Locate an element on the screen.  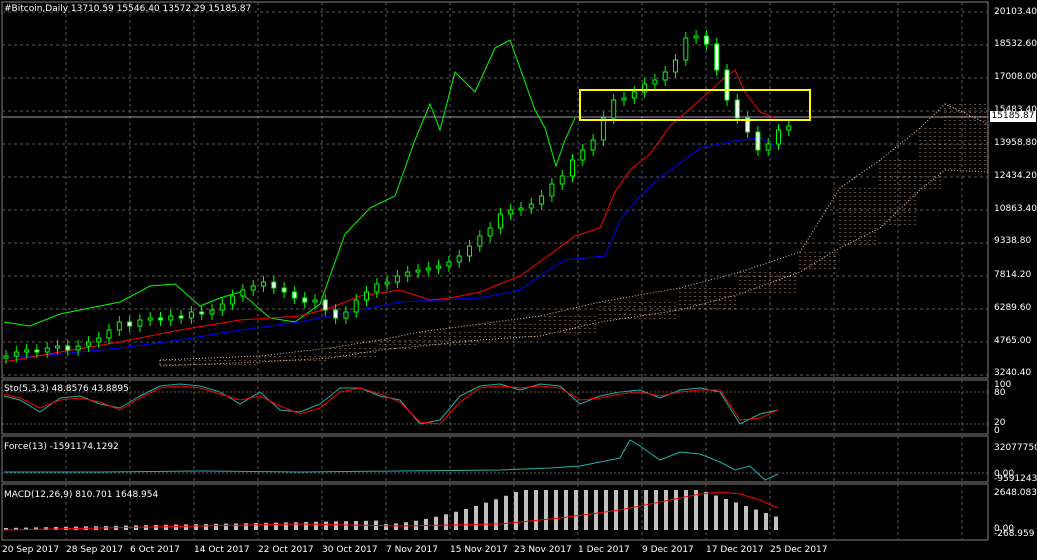
force-level: -9591243.3 is located at coordinates (1015, 479).